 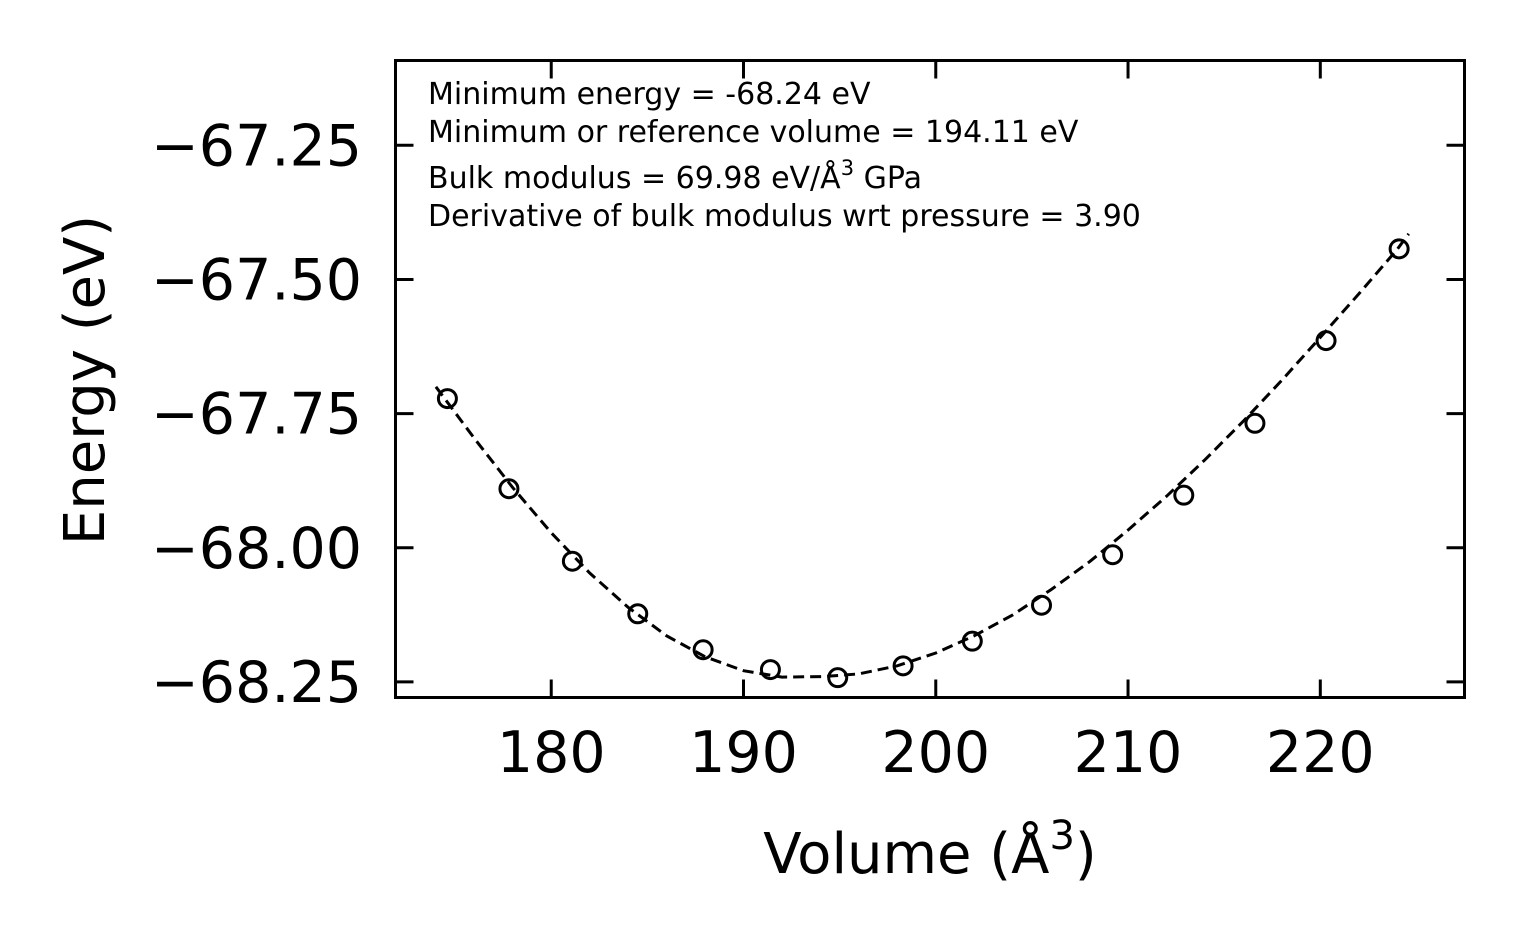 What do you see at coordinates (1086, 854) in the screenshot?
I see `x-axis-label-end: )` at bounding box center [1086, 854].